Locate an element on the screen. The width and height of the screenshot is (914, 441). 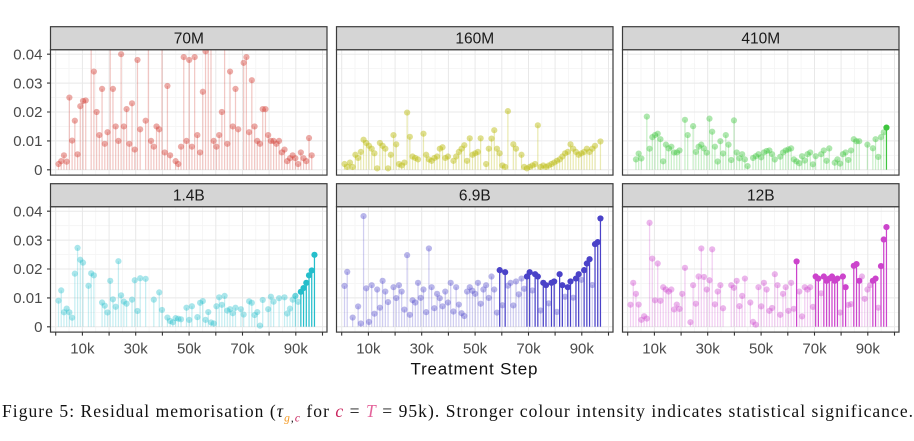
svg-text: 1.4B is located at coordinates (189, 195).